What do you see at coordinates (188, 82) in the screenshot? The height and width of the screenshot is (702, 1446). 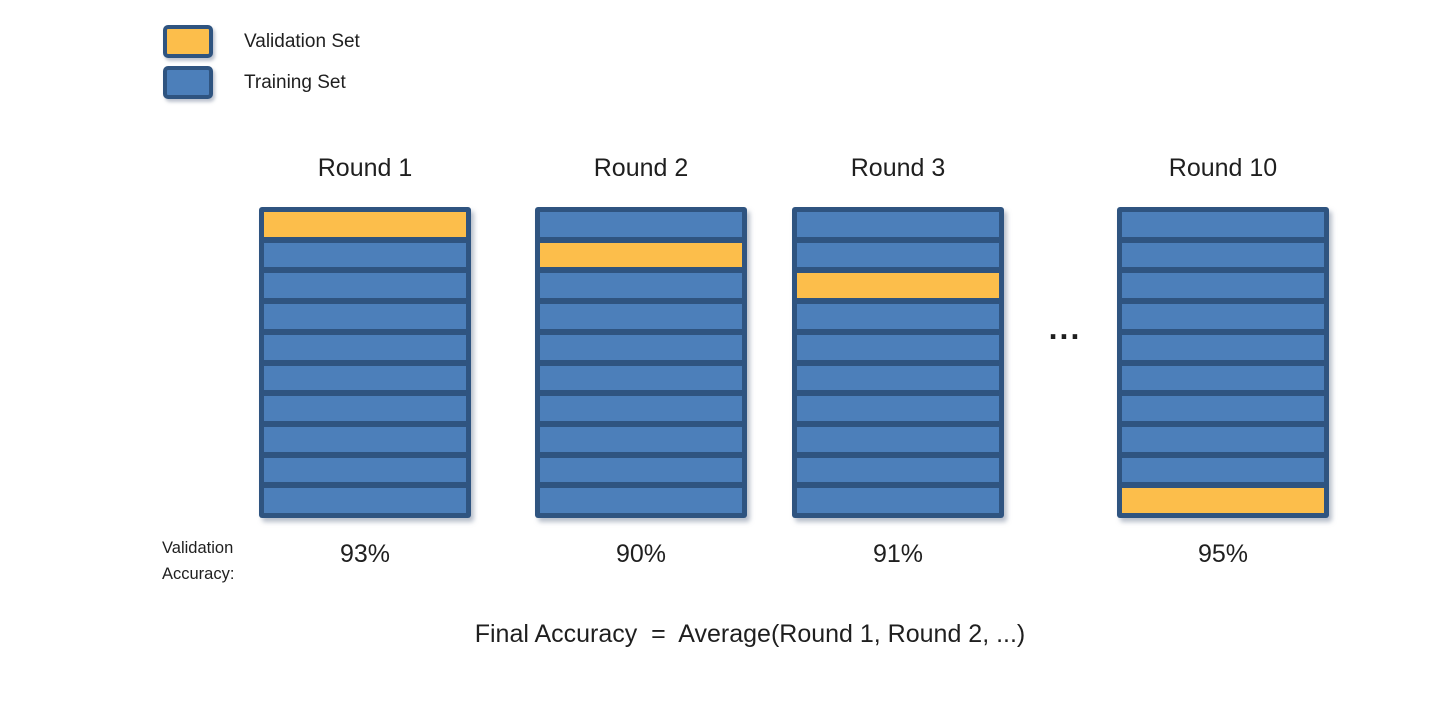 I see `training-set-swatch` at bounding box center [188, 82].